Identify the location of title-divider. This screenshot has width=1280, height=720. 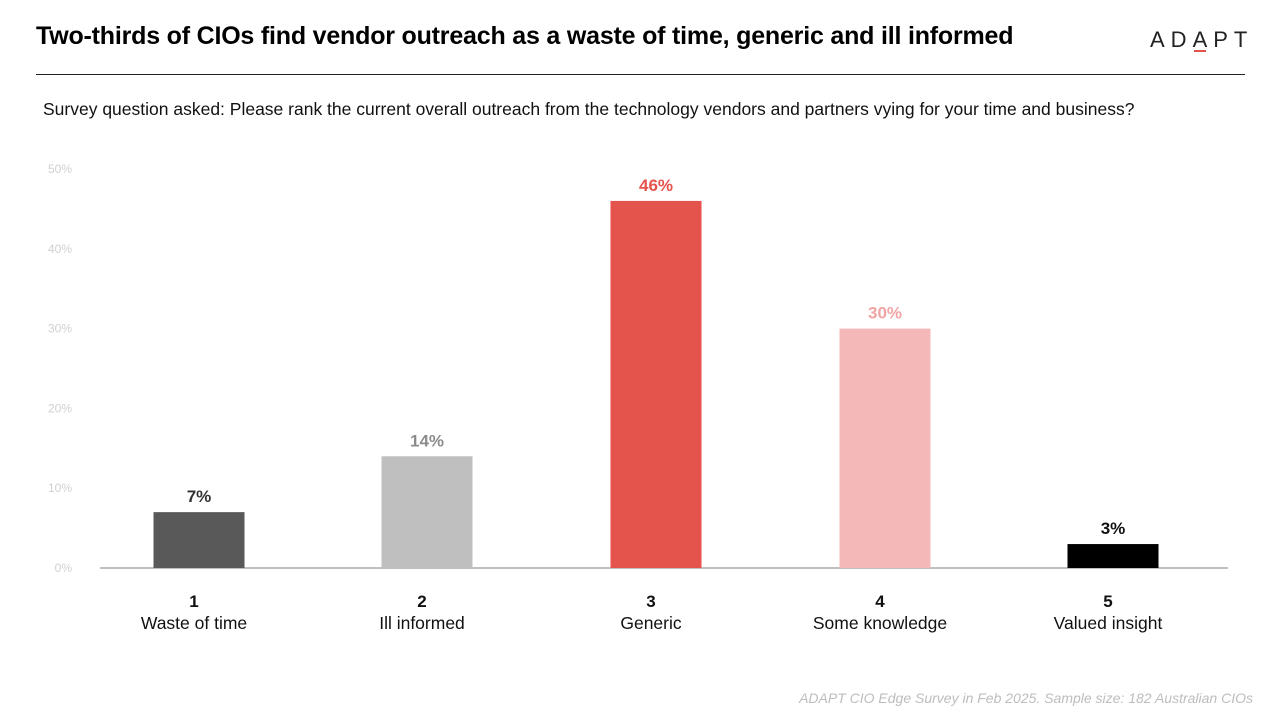
(640, 74).